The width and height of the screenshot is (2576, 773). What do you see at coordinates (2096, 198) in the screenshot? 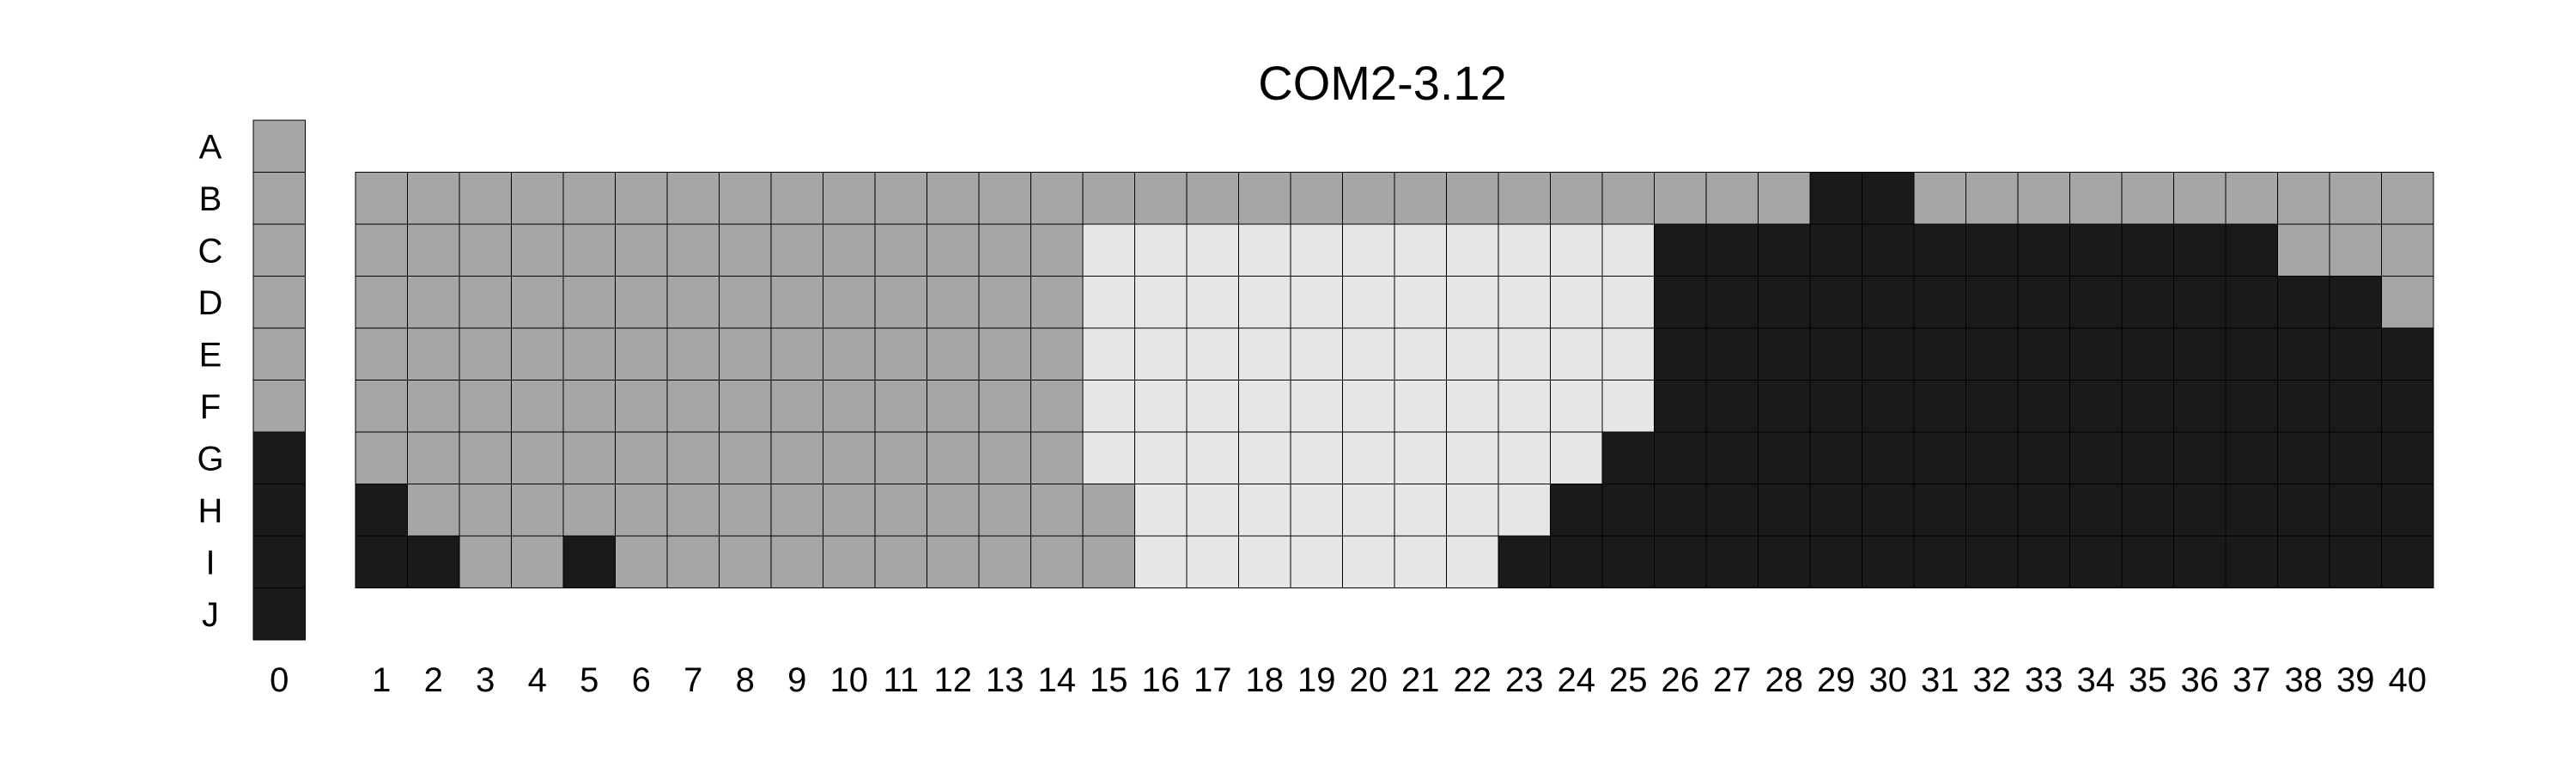
I see `cell-34-b` at bounding box center [2096, 198].